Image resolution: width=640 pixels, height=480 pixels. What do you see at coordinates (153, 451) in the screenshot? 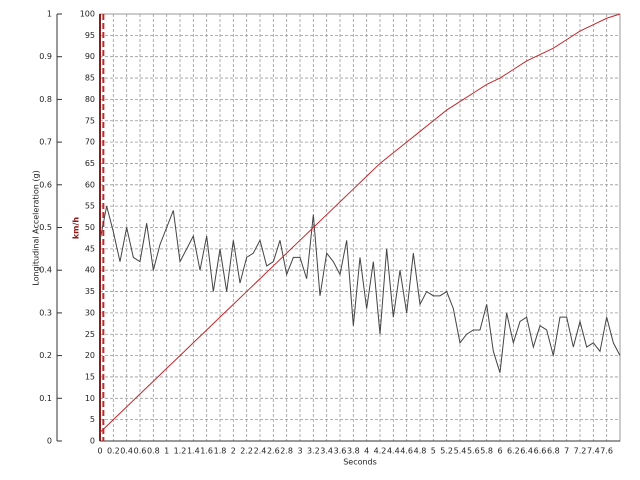
I see `x-tick-label: 0.8` at bounding box center [153, 451].